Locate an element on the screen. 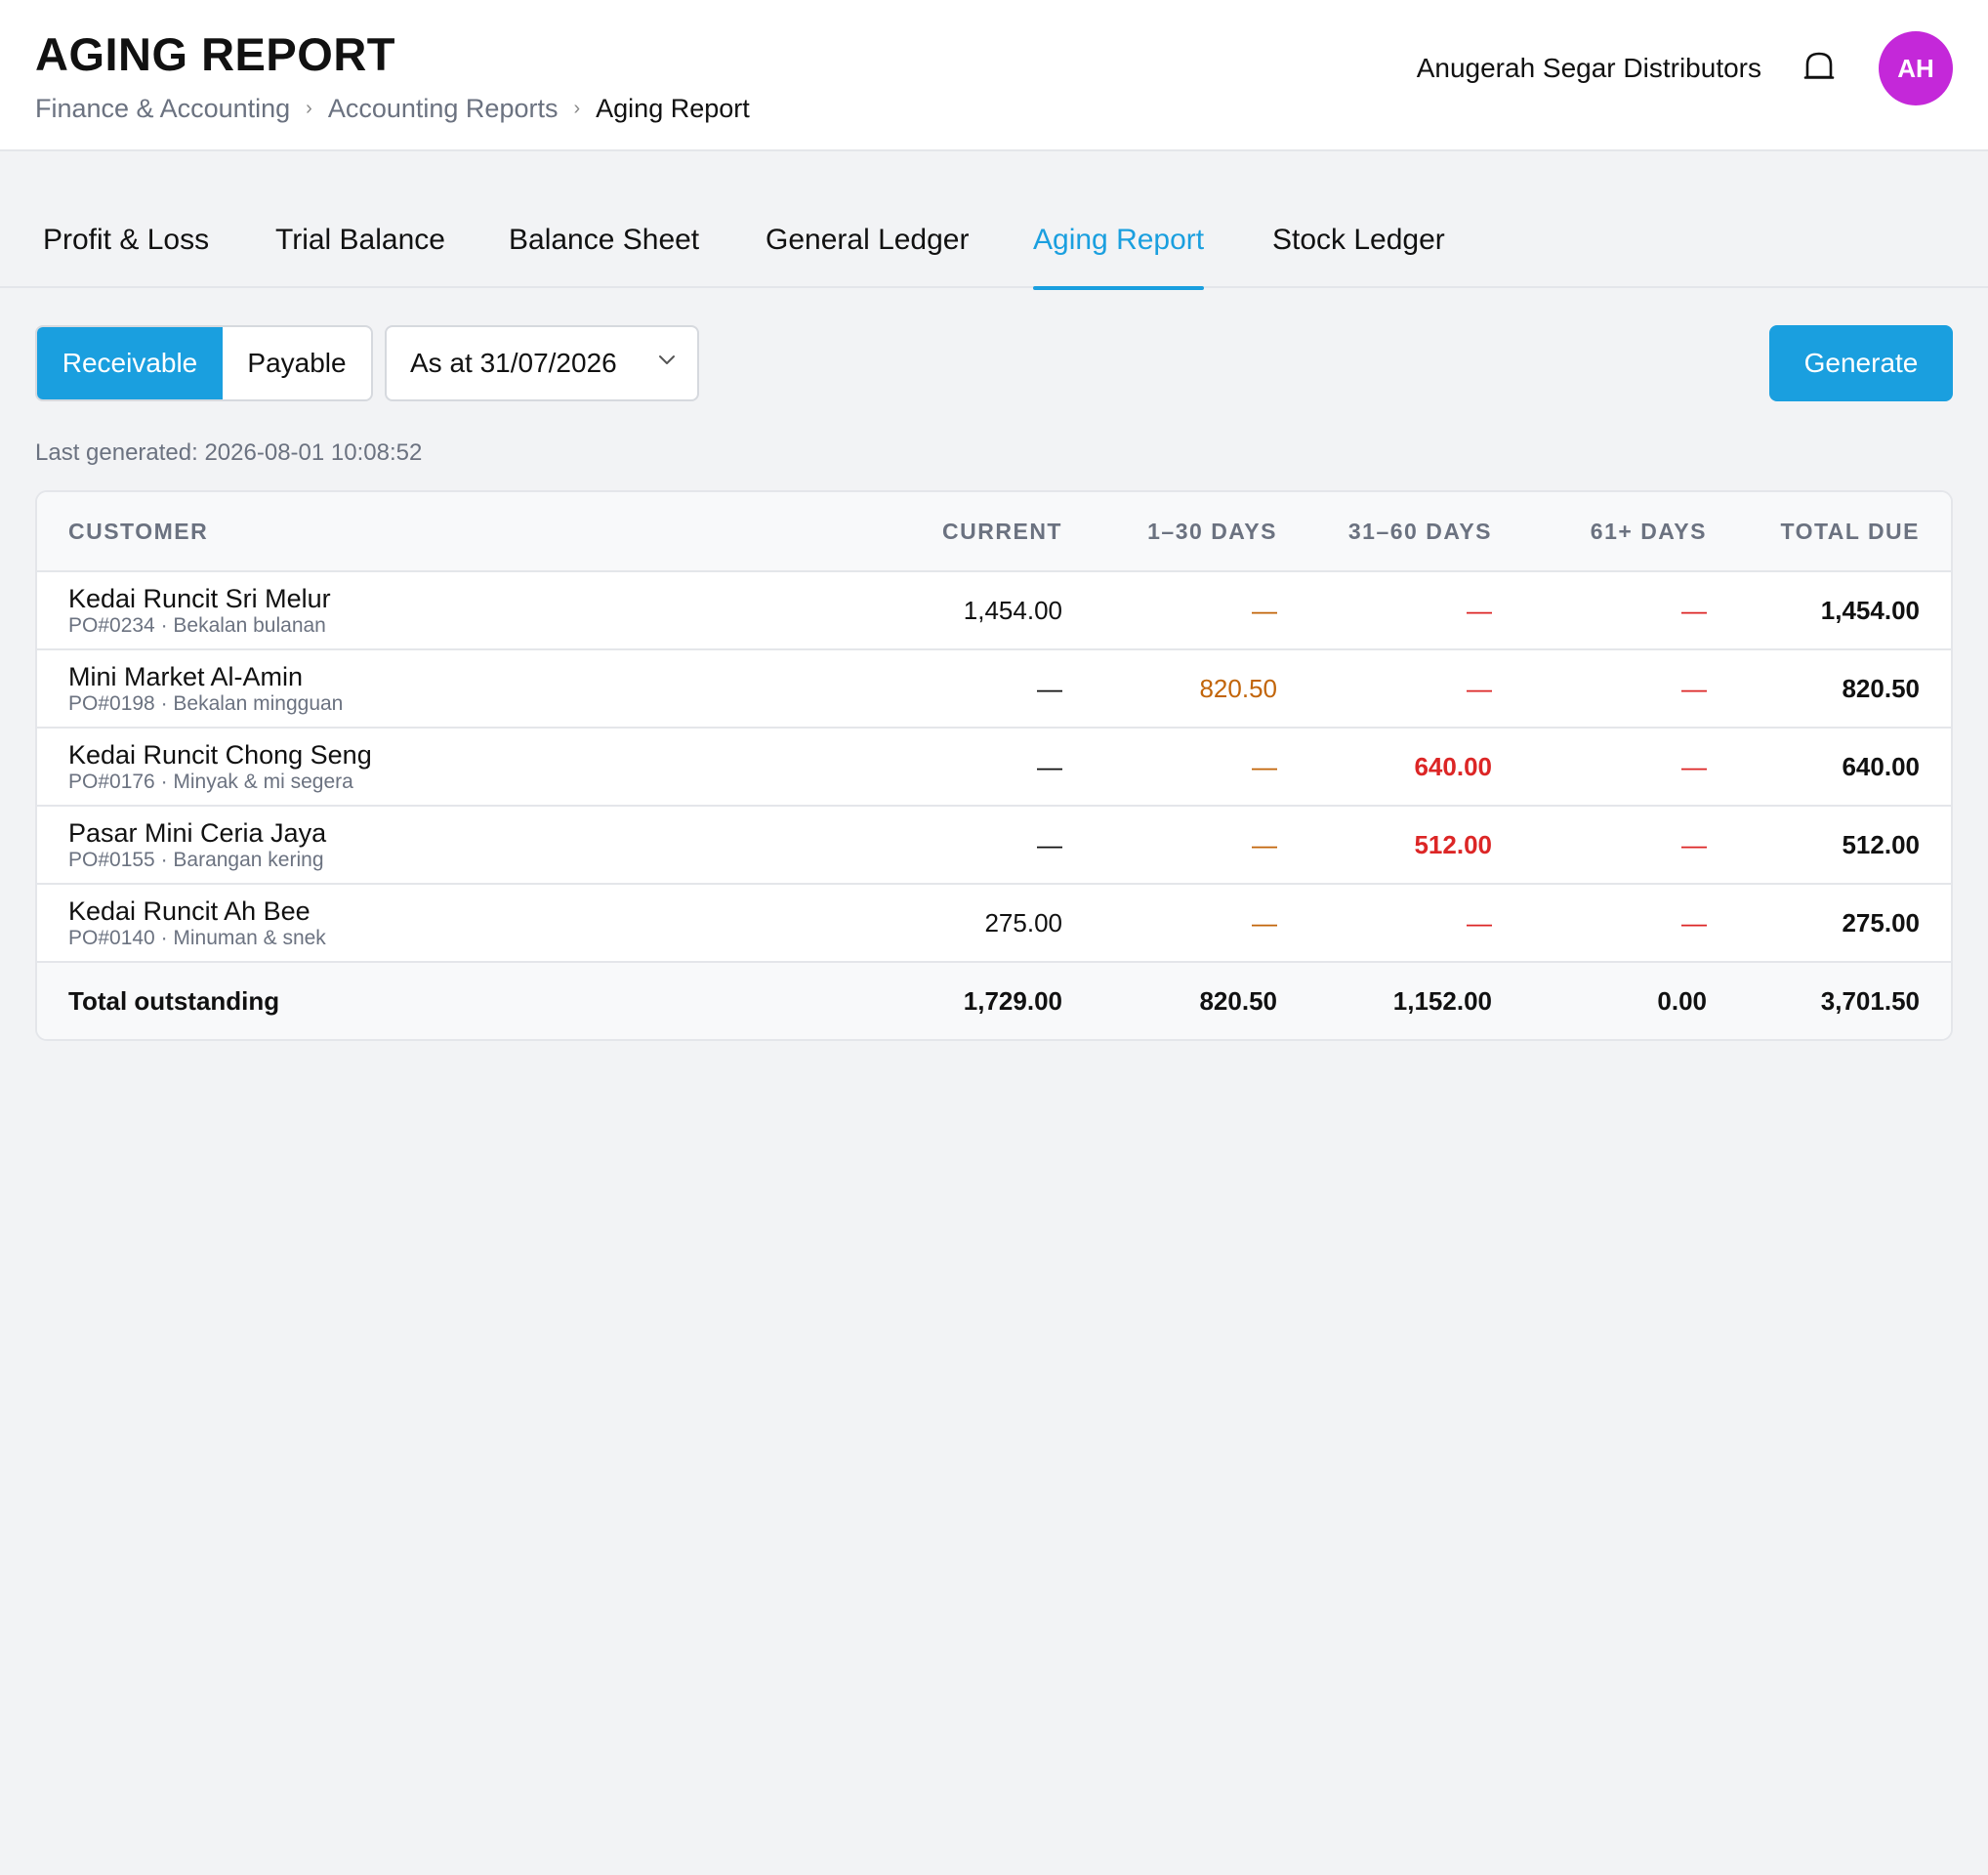 Image resolution: width=1988 pixels, height=1875 pixels. customer-po: PO#0234 · Bekalan bulanan is located at coordinates (197, 625).